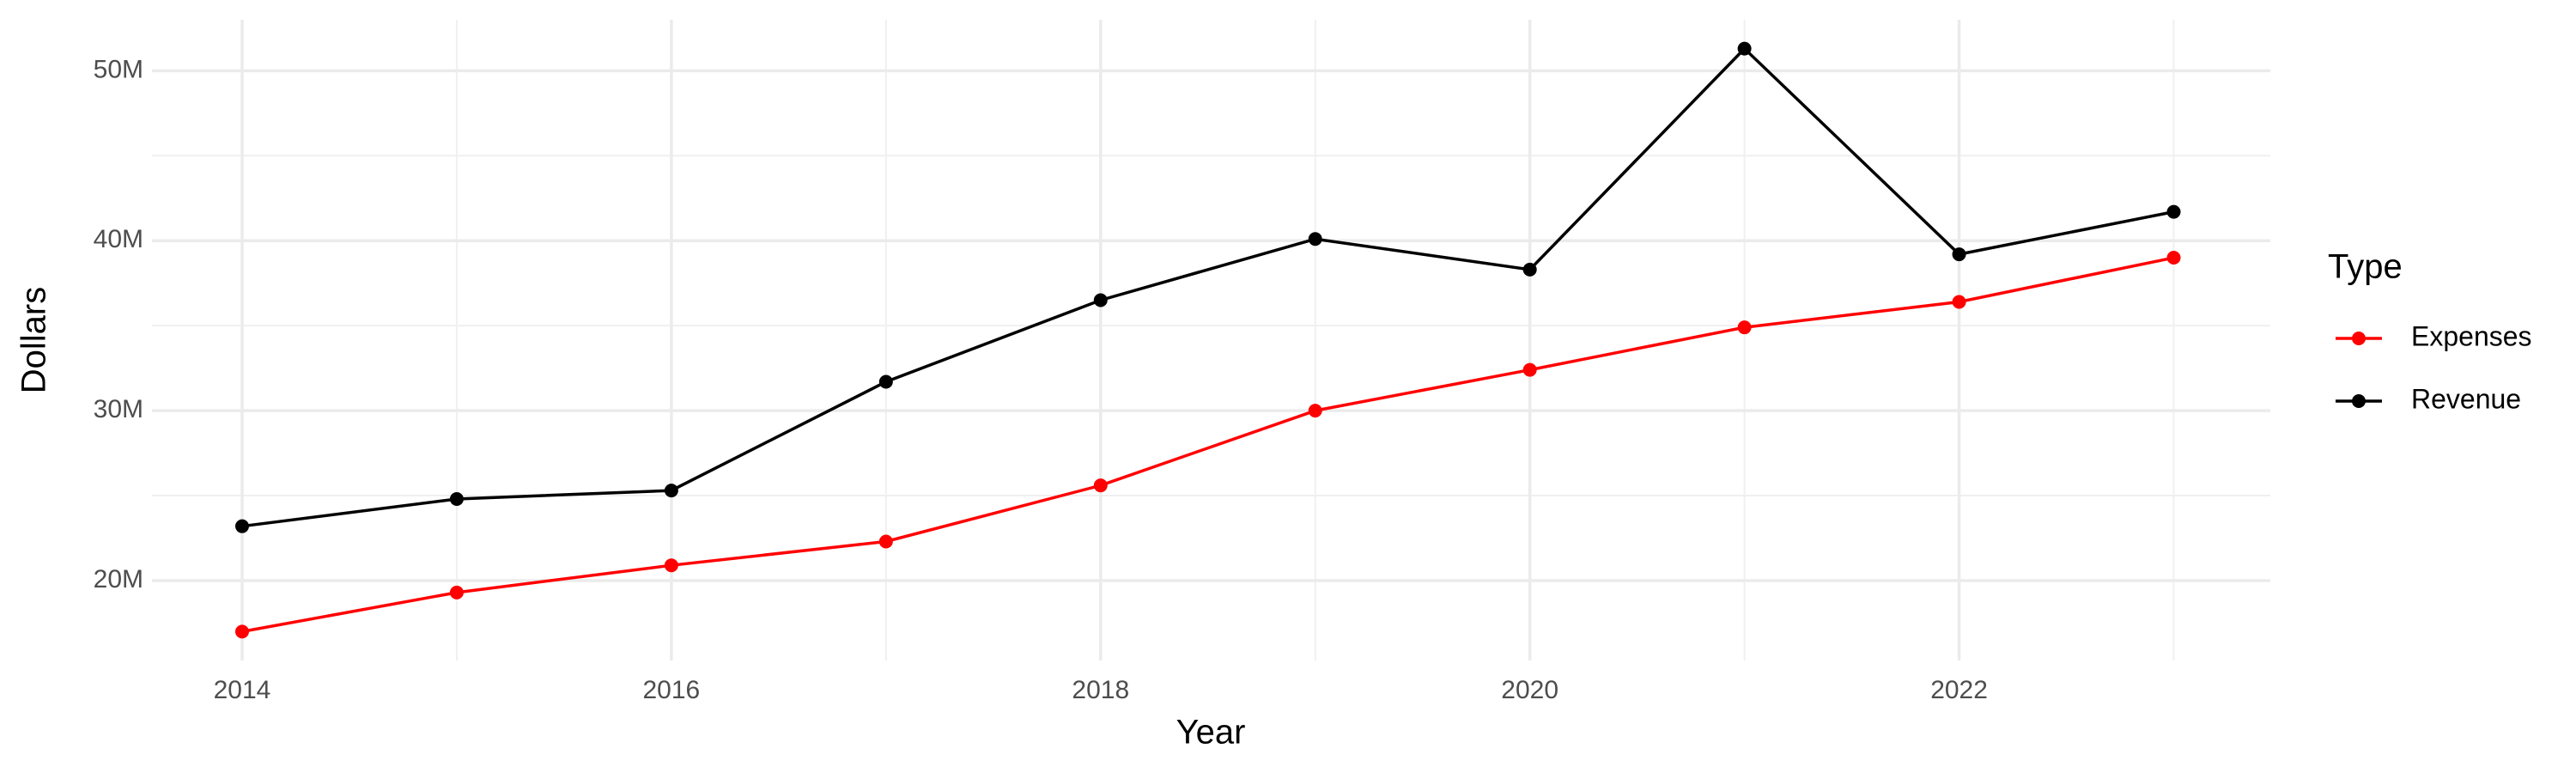  What do you see at coordinates (1100, 690) in the screenshot?
I see `x-tick-label: 2018` at bounding box center [1100, 690].